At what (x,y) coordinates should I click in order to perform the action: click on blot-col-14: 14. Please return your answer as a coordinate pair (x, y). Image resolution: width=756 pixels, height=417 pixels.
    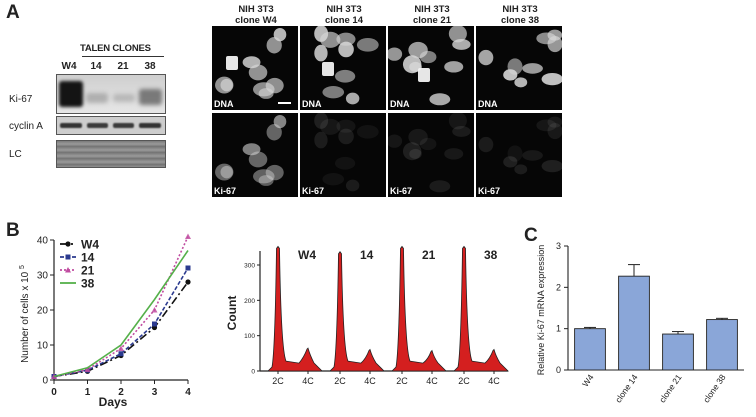
    Looking at the image, I should click on (96, 66).